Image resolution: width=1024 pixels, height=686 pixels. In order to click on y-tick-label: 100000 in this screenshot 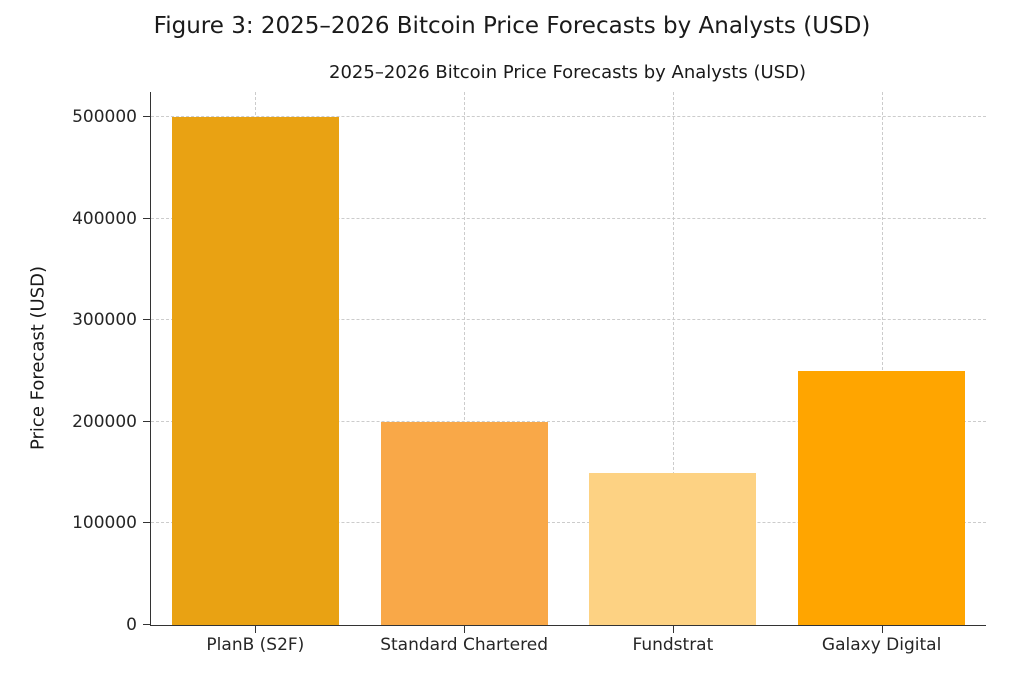, I will do `click(104, 523)`.